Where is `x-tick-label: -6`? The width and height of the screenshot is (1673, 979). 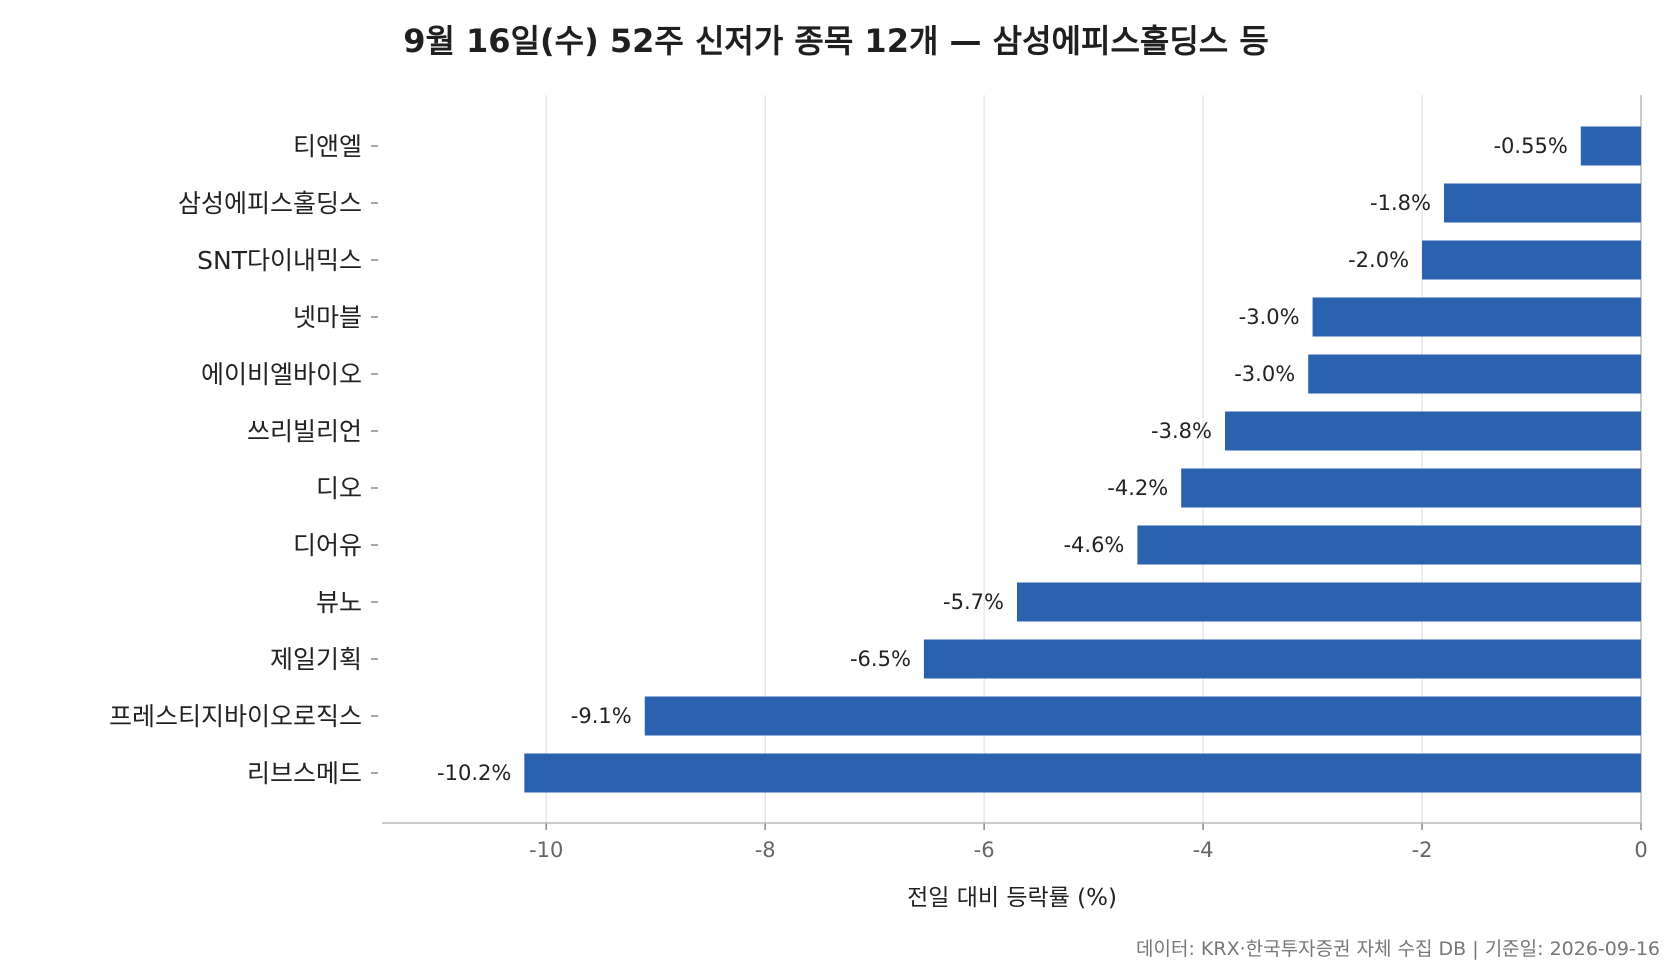 x-tick-label: -6 is located at coordinates (984, 850).